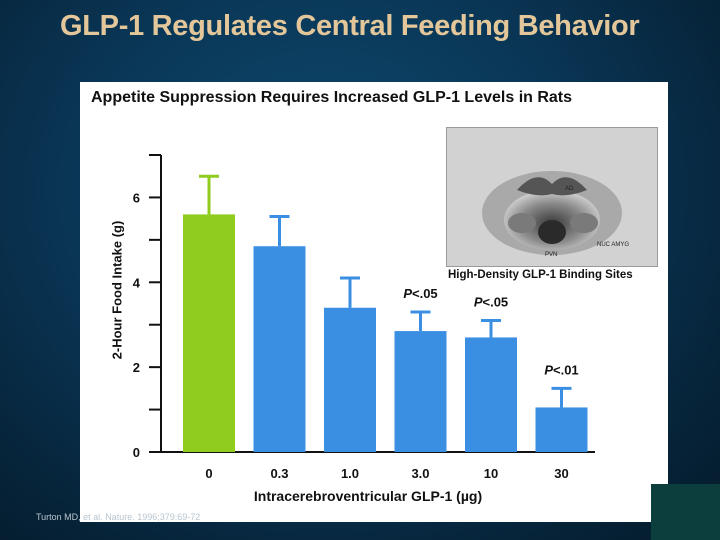 Image resolution: width=720 pixels, height=540 pixels. I want to click on inset-label-ad: AD, so click(569, 189).